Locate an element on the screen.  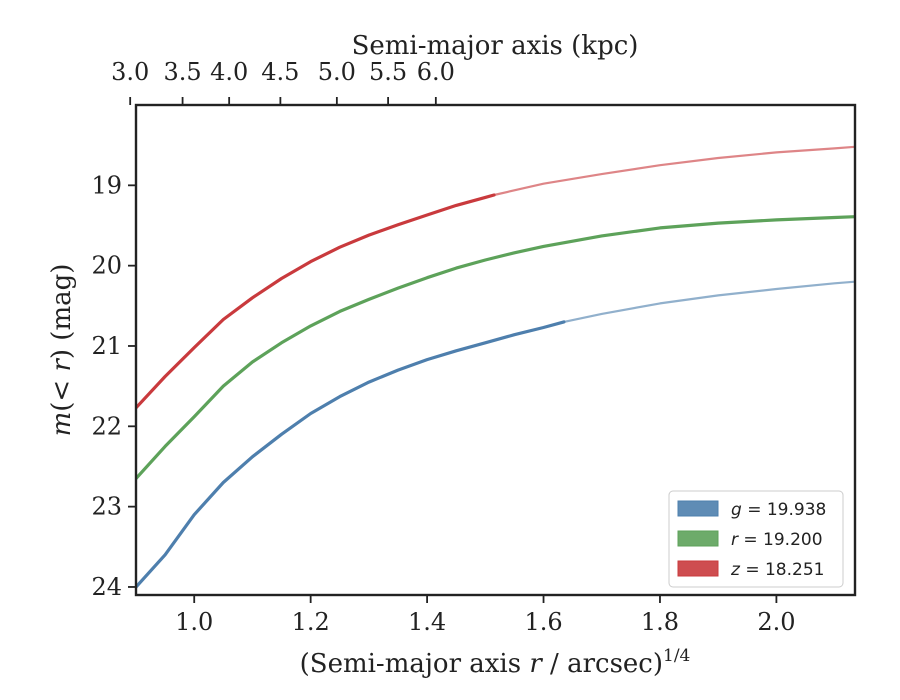
y-tick-label: 19 is located at coordinates (106, 185).